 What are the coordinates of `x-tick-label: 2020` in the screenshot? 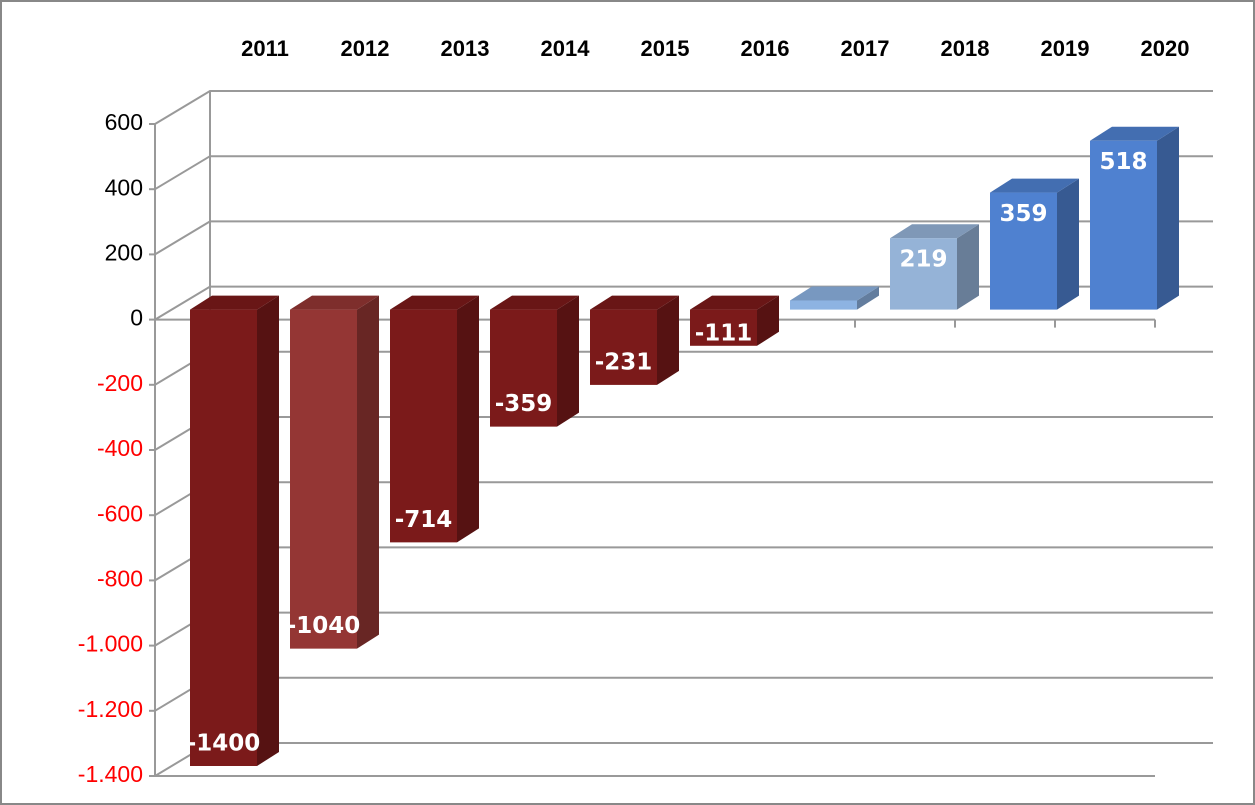 It's located at (1165, 48).